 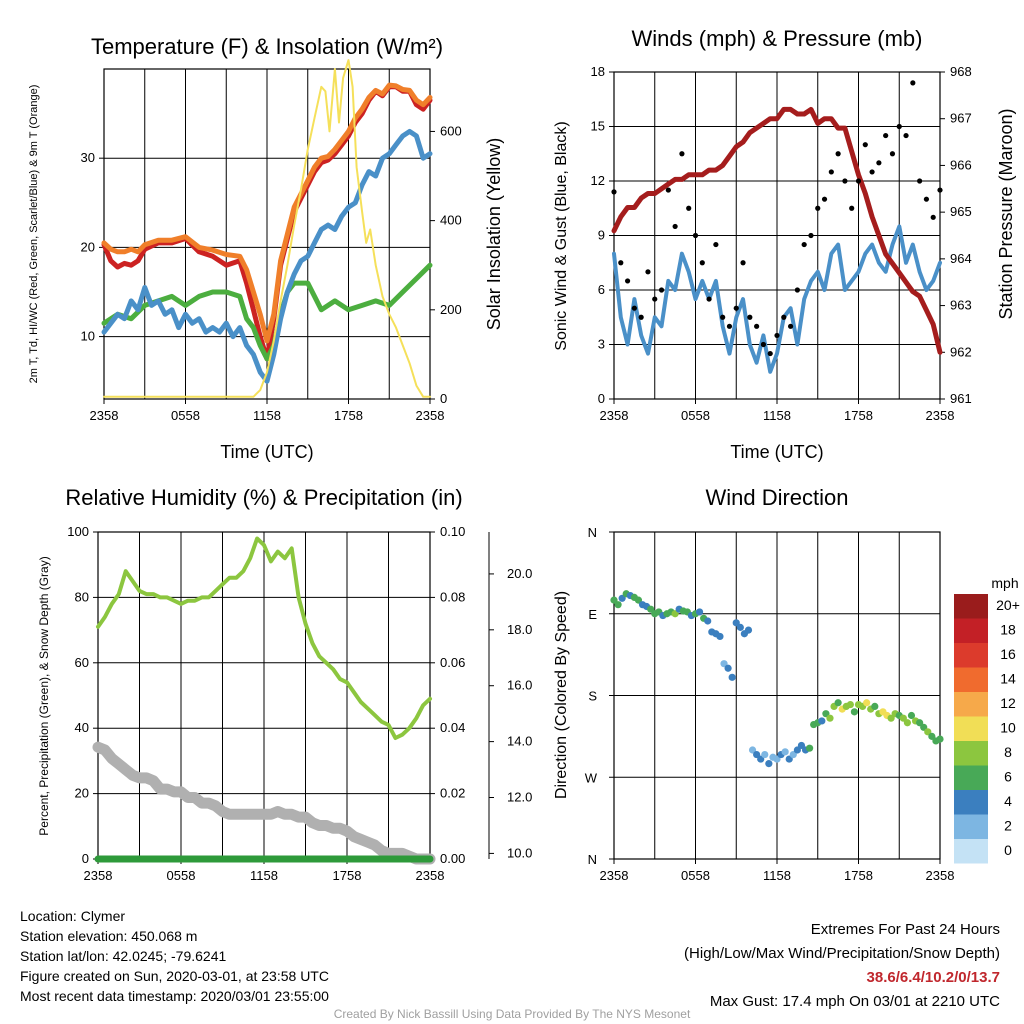 What do you see at coordinates (592, 696) in the screenshot?
I see `dir-ytick-label: S` at bounding box center [592, 696].